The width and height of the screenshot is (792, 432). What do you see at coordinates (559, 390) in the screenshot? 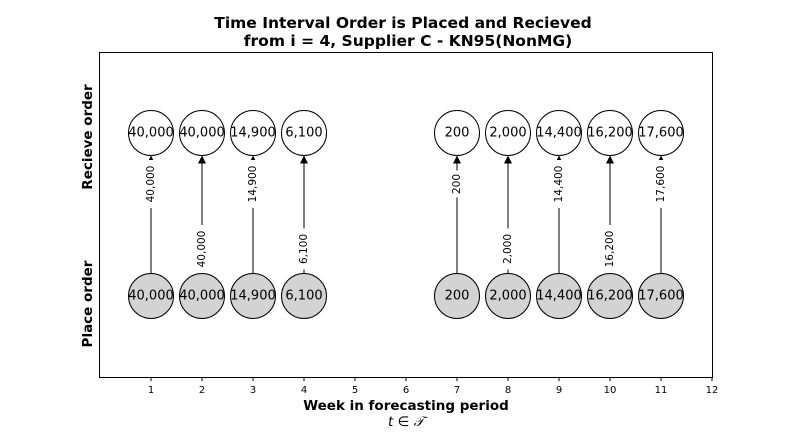
I see `x-tick-label: 9` at bounding box center [559, 390].